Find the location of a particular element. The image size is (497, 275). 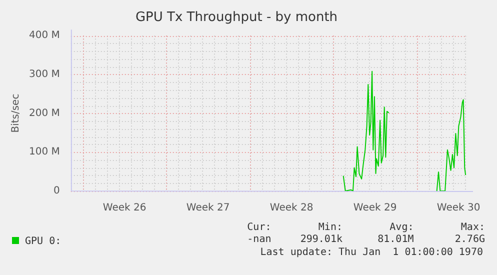

text: Avg: is located at coordinates (401, 227).